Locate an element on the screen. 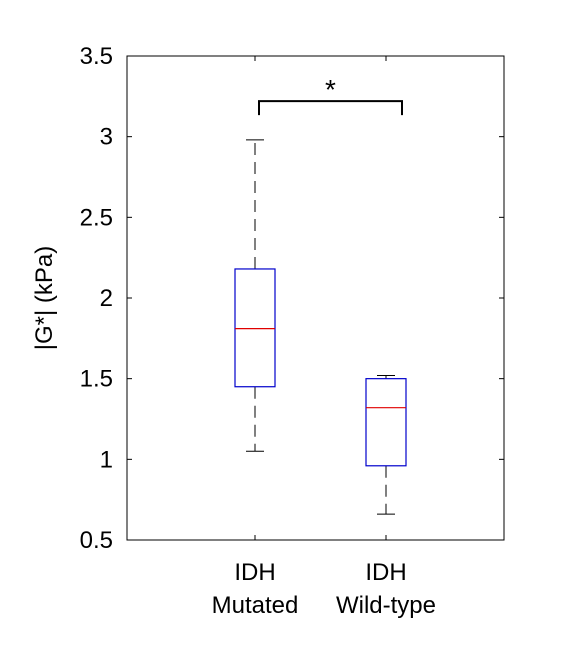 Image resolution: width=573 pixels, height=664 pixels. category-labels: IDH Mutated IDH Wild-type is located at coordinates (324, 589).